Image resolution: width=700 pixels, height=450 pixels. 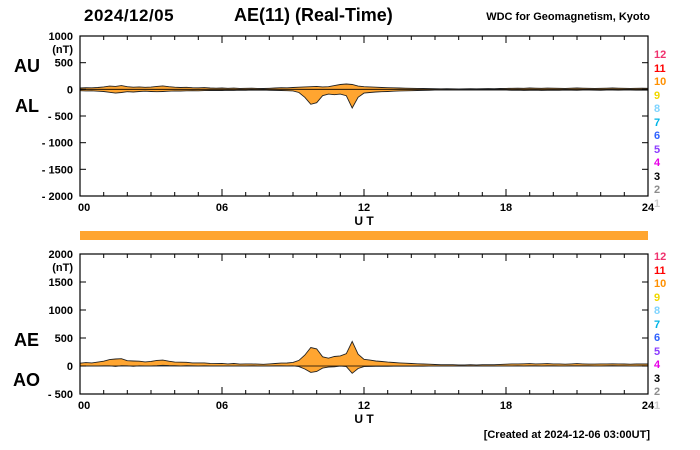 I want to click on data-area-au-al, so click(x=364, y=96).